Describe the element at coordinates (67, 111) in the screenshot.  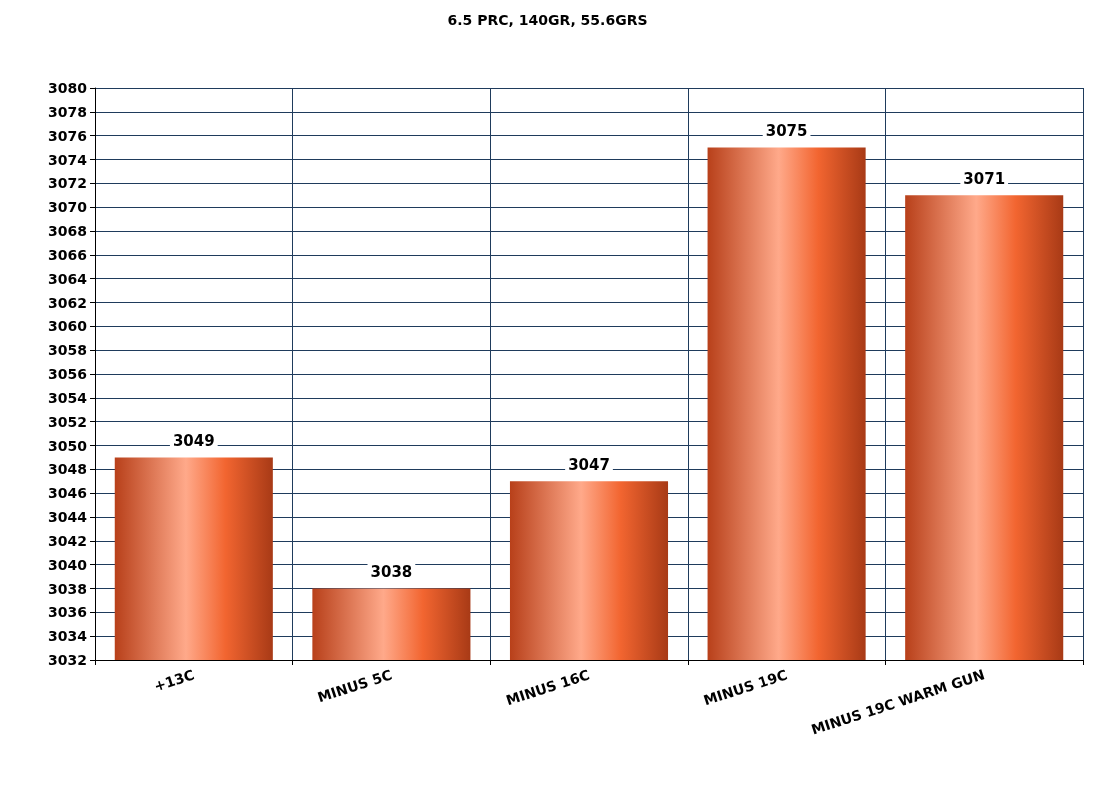
I see `y-tick-label: 3078` at that location.